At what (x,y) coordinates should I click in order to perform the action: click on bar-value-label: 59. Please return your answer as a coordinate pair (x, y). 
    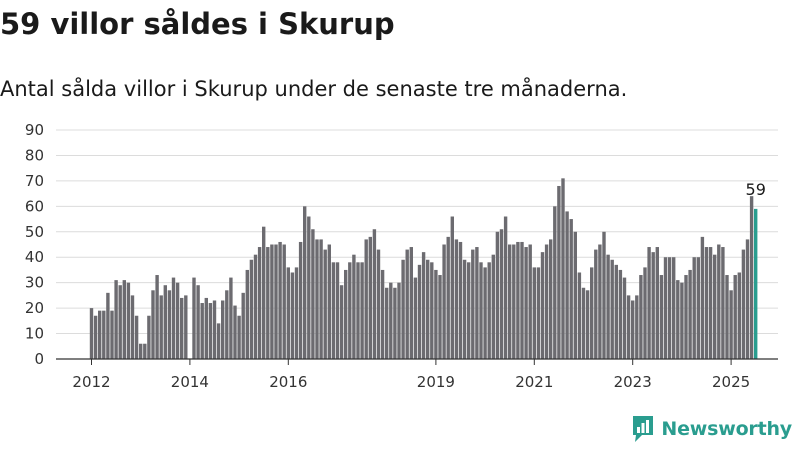
    Looking at the image, I should click on (756, 189).